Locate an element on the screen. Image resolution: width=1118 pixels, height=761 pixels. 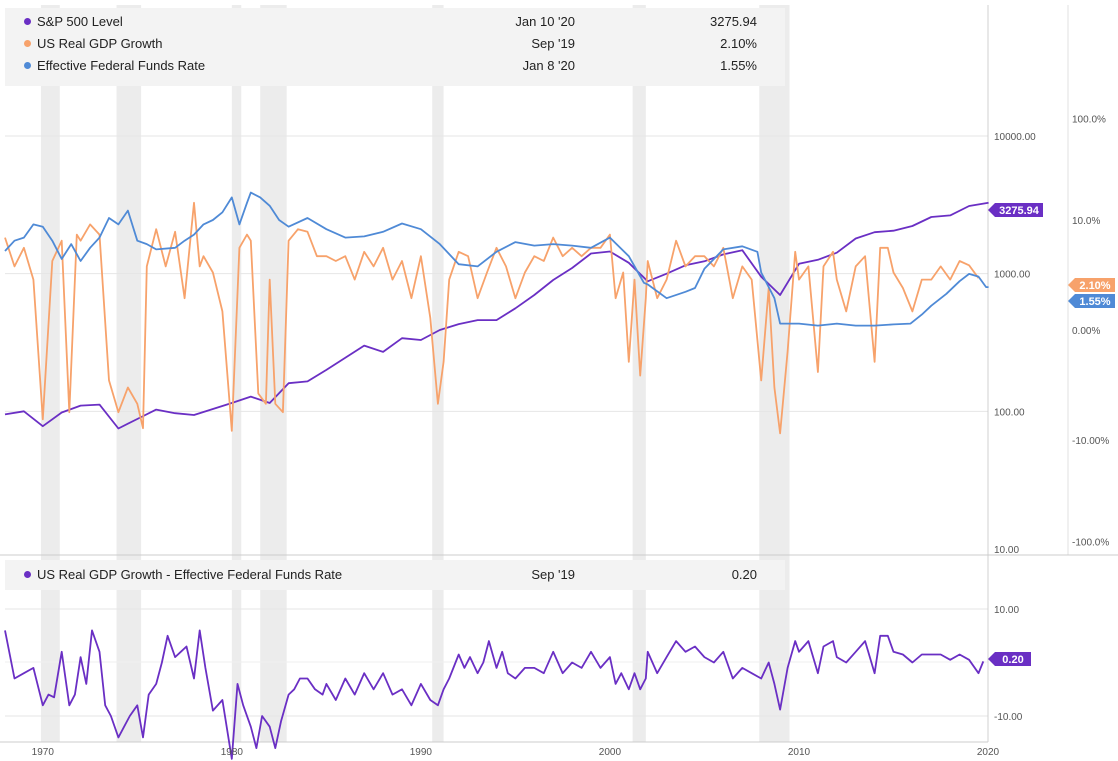
value-badge-text: 2.10% is located at coordinates (1094, 286).